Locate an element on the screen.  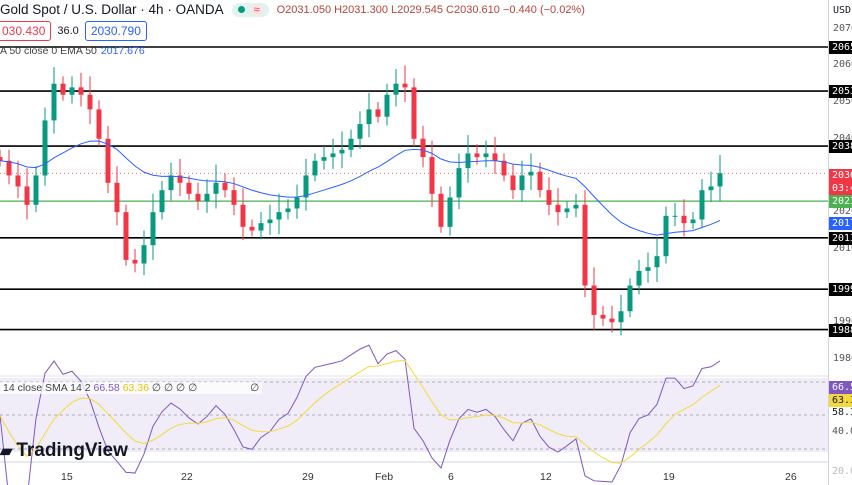
price-tick: 2020 is located at coordinates (842, 212).